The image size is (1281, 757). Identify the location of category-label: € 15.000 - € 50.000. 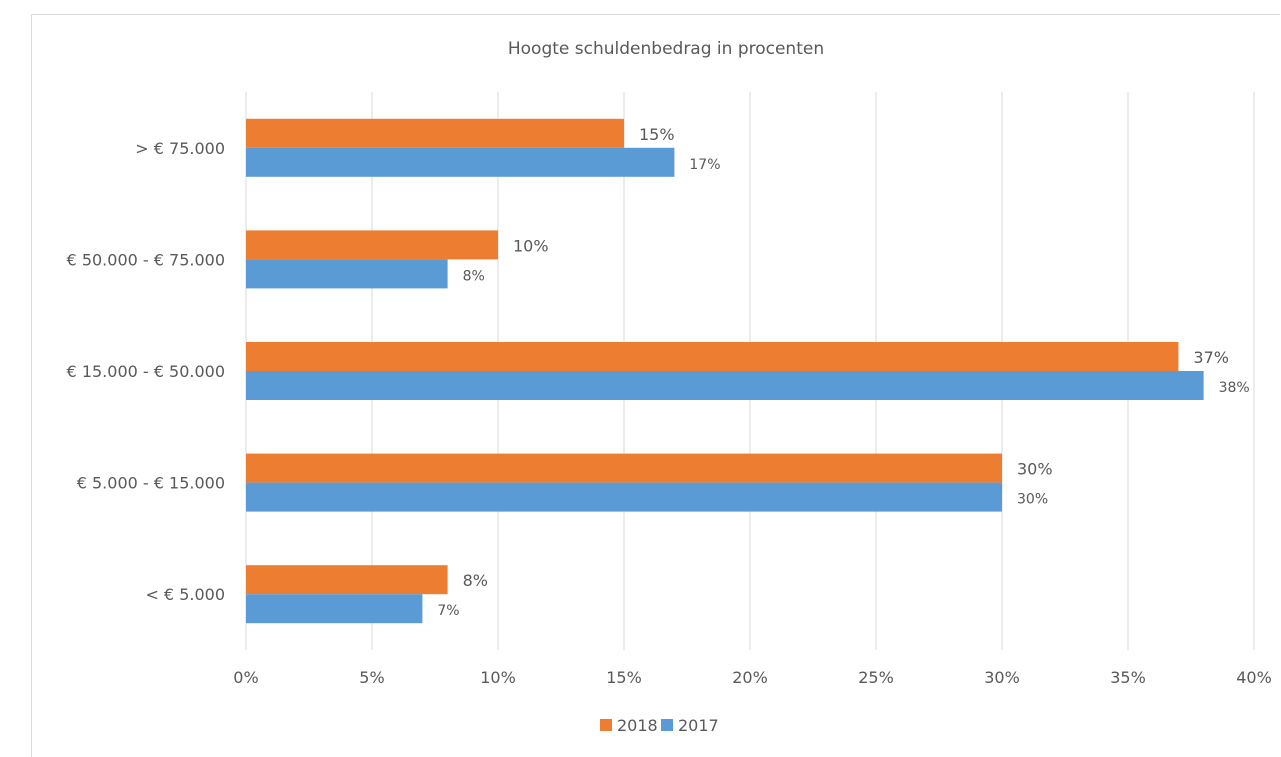
(146, 371).